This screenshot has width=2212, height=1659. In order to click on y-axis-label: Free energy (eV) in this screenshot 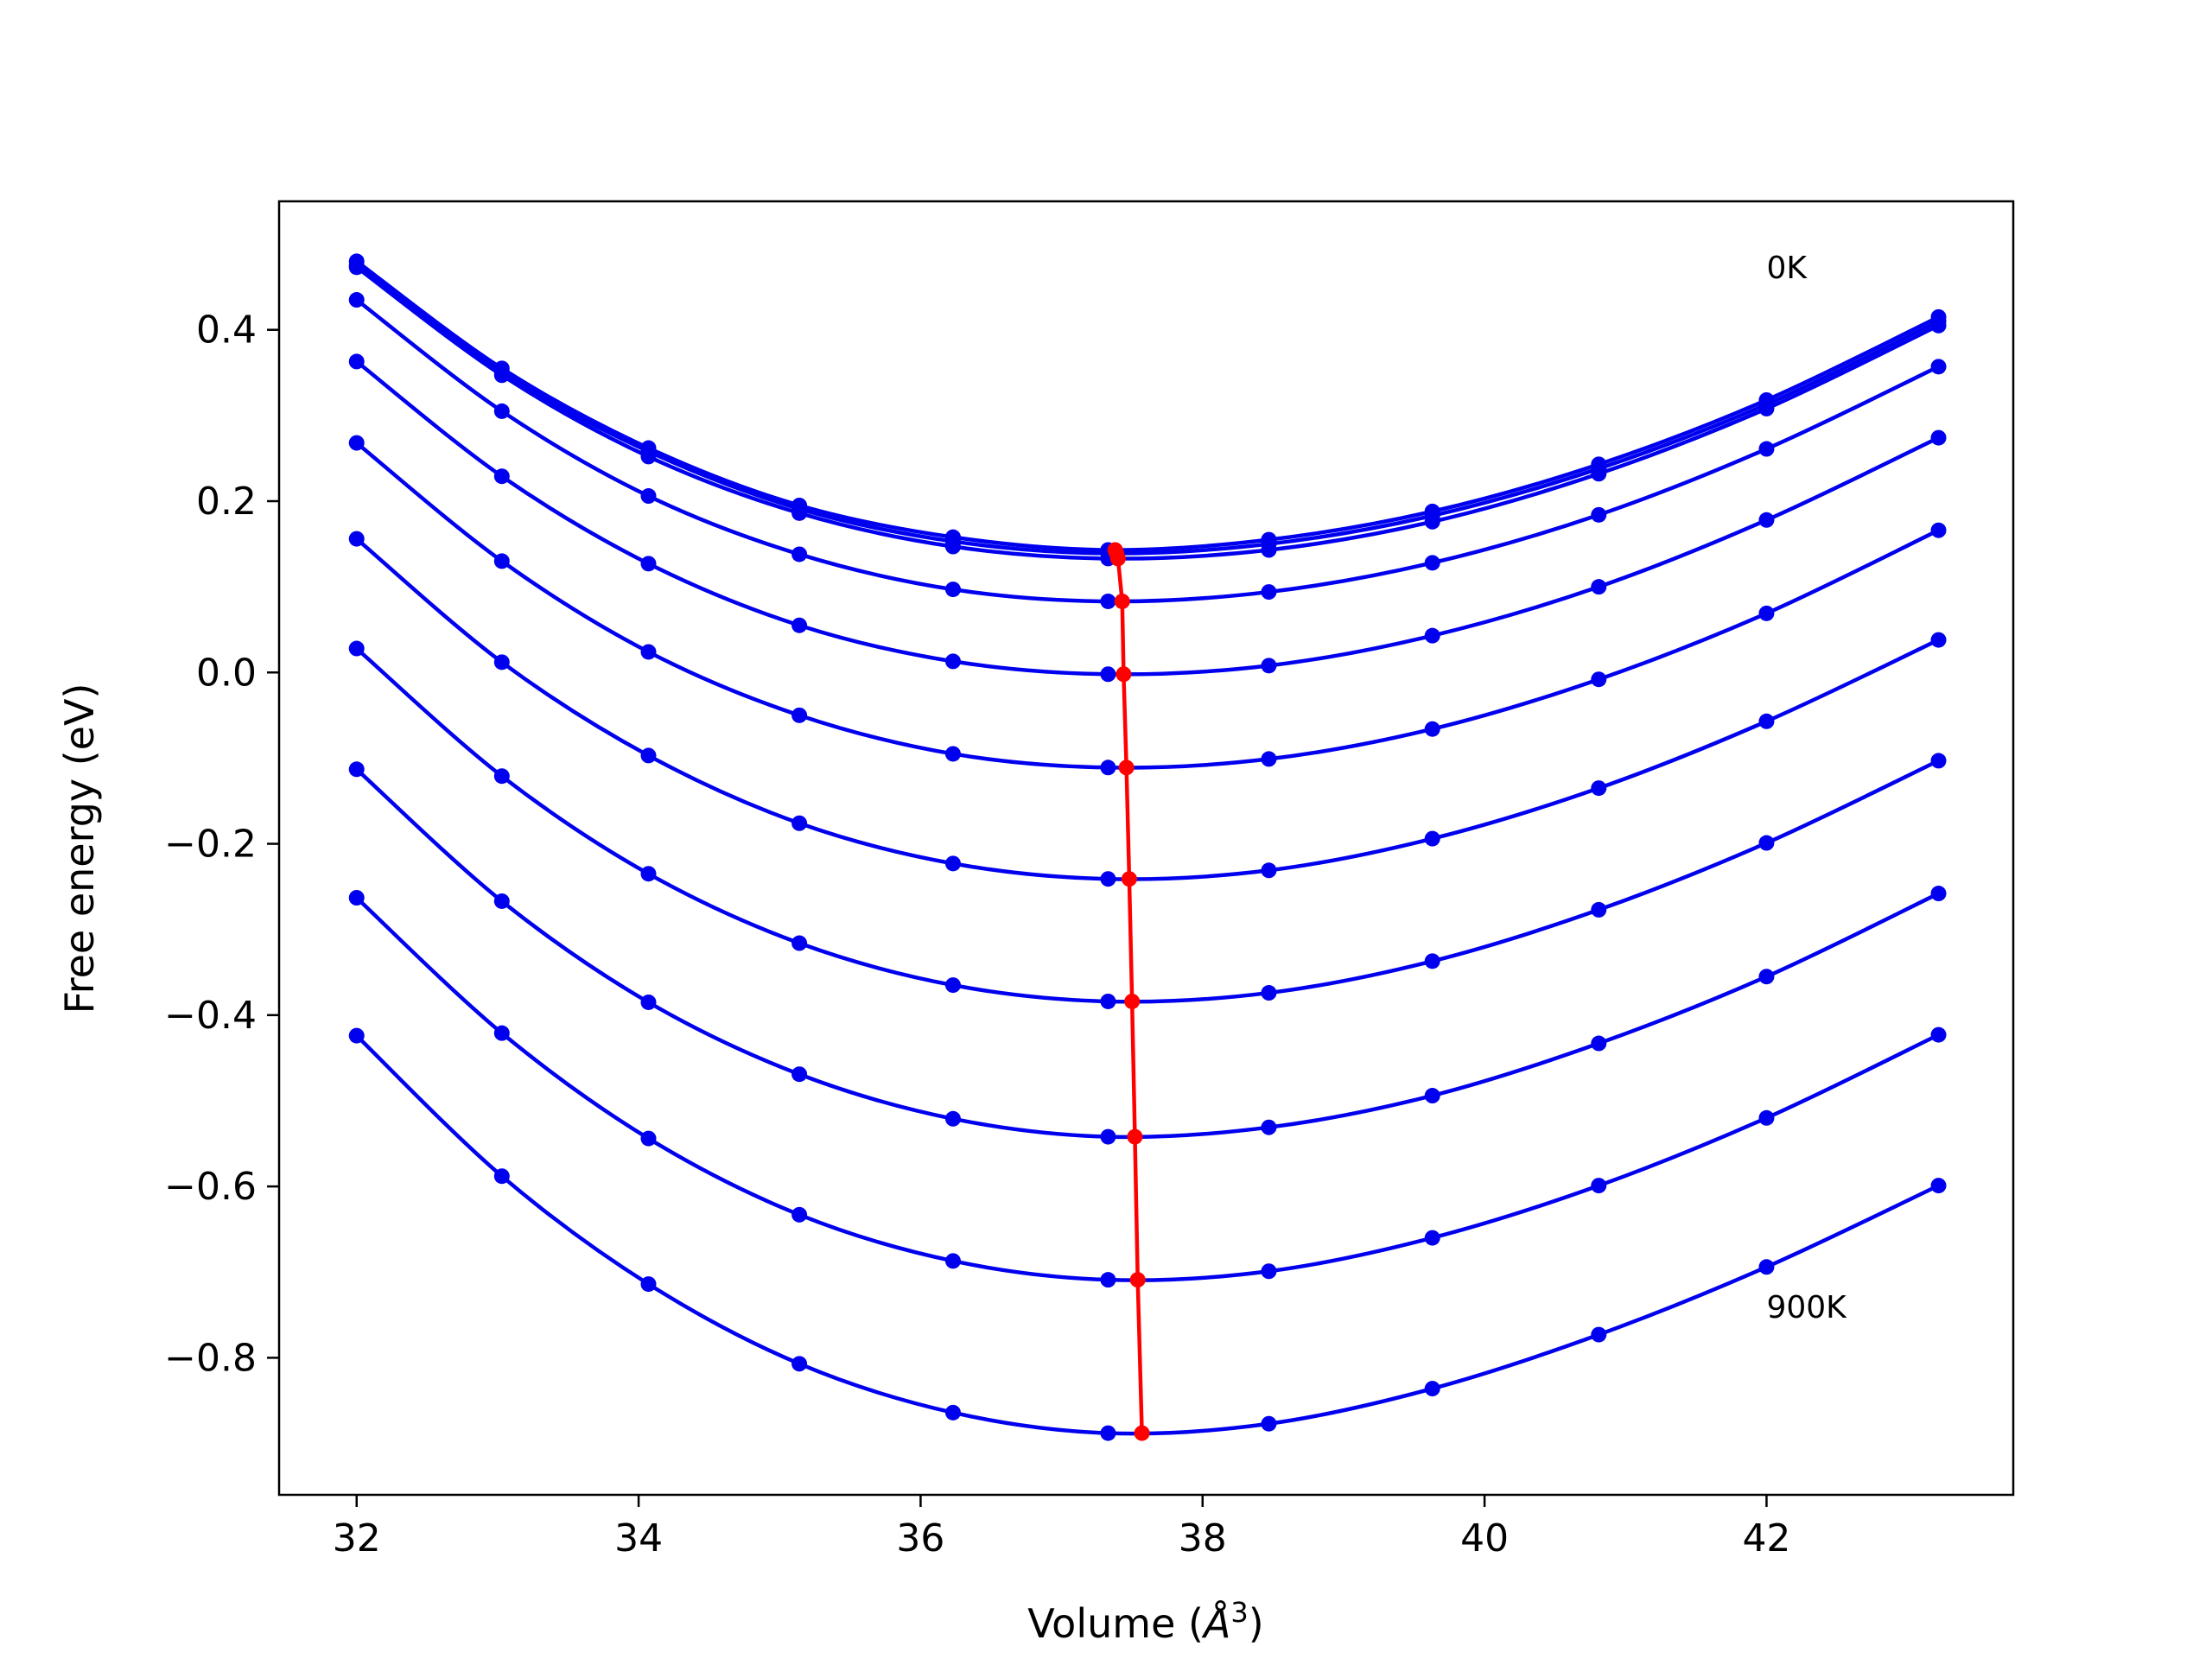, I will do `click(79, 848)`.